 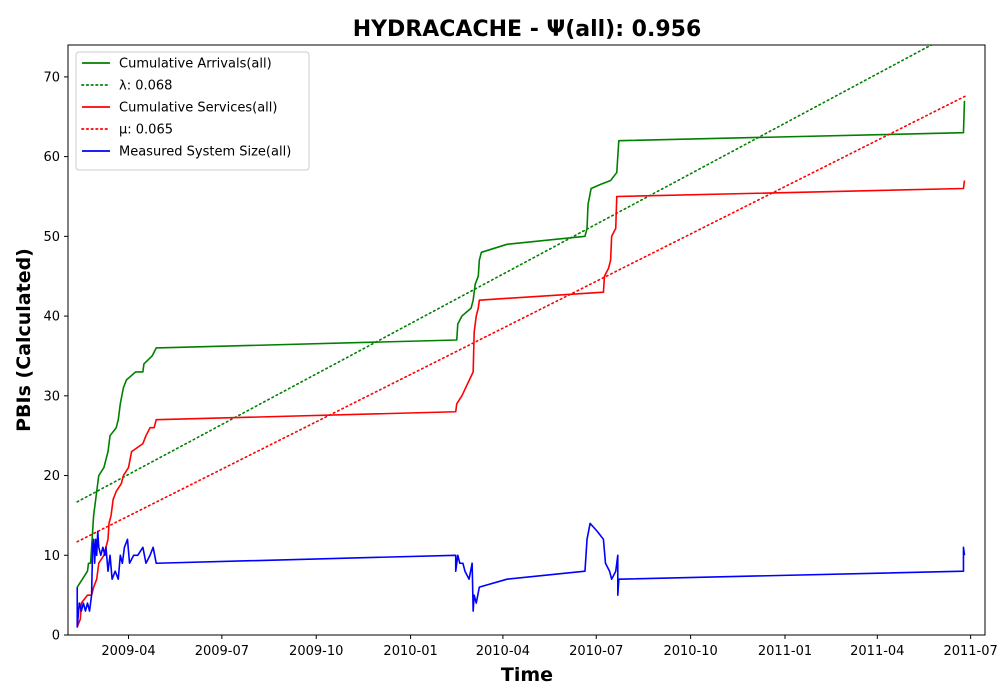 What do you see at coordinates (145, 86) in the screenshot?
I see `legend-label: λ: 0.068` at bounding box center [145, 86].